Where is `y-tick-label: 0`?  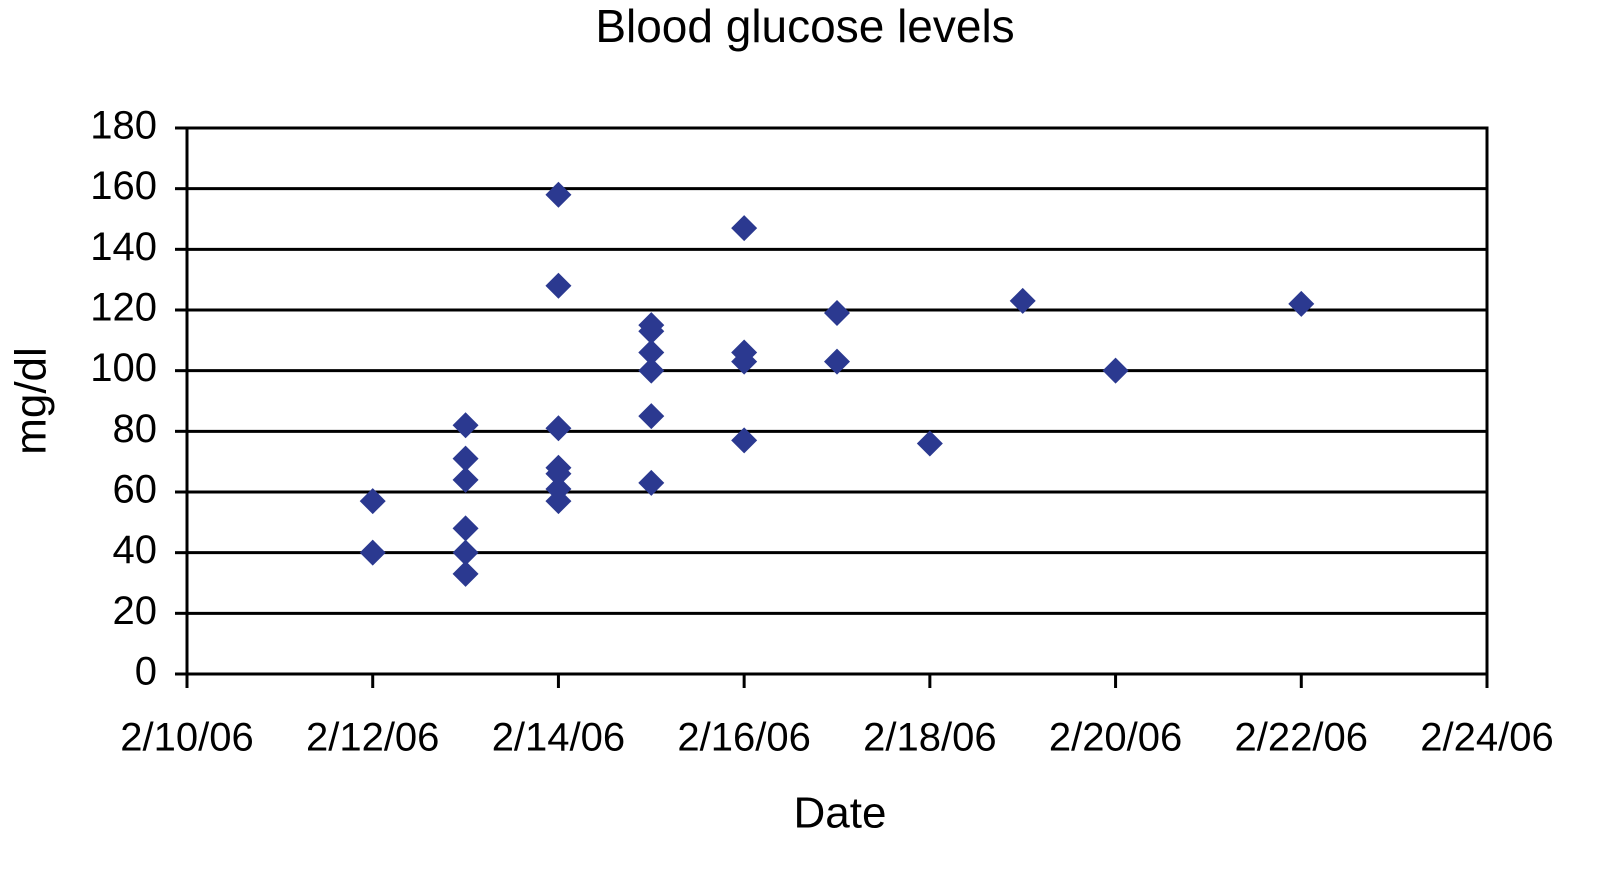
y-tick-label: 0 is located at coordinates (146, 672).